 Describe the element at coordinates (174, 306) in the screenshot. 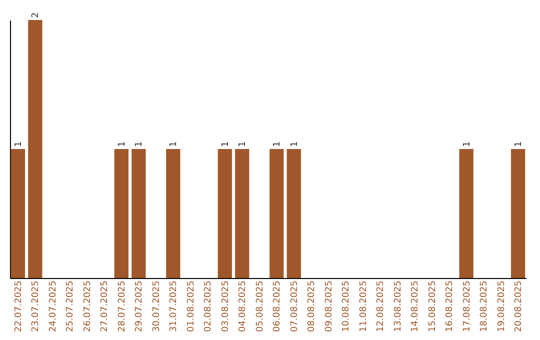

I see `x-tick-label: 31.07.2025` at that location.